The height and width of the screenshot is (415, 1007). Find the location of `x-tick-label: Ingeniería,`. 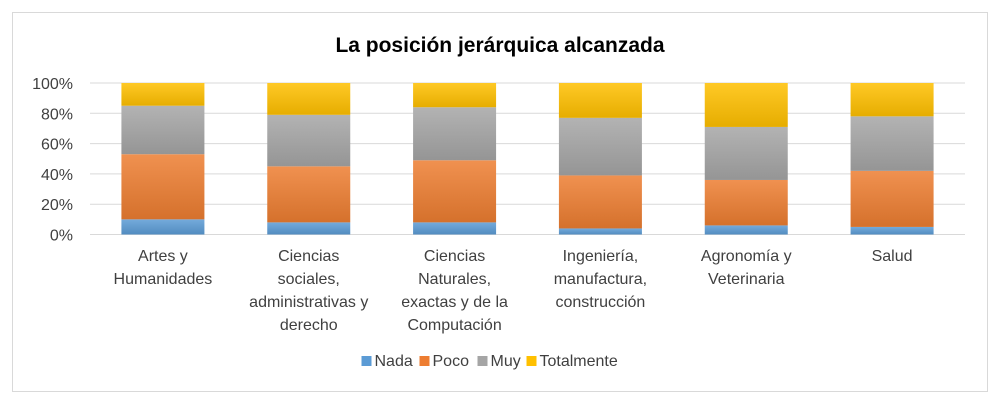

x-tick-label: Ingeniería, is located at coordinates (601, 256).